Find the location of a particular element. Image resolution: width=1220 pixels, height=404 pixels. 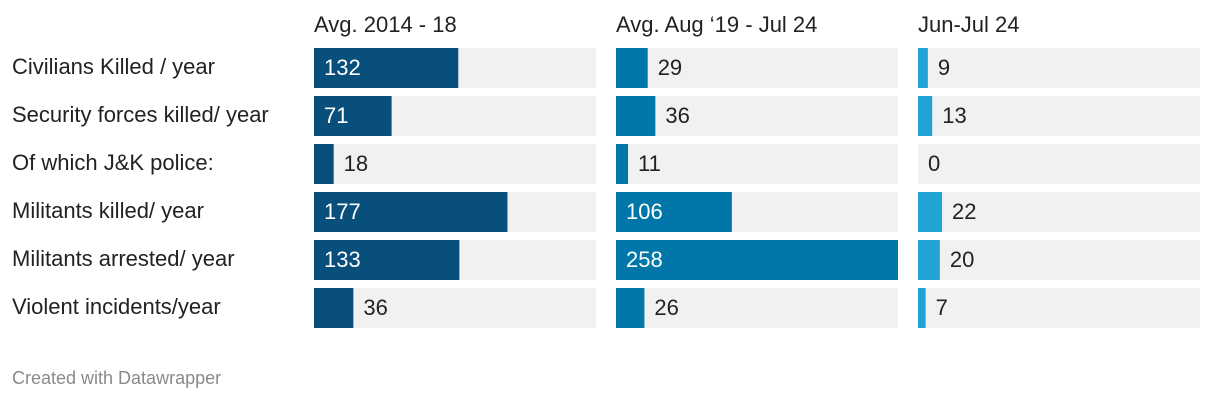

bar-avg-aug-19-jul-24-security-forces-killed-year is located at coordinates (636, 116).